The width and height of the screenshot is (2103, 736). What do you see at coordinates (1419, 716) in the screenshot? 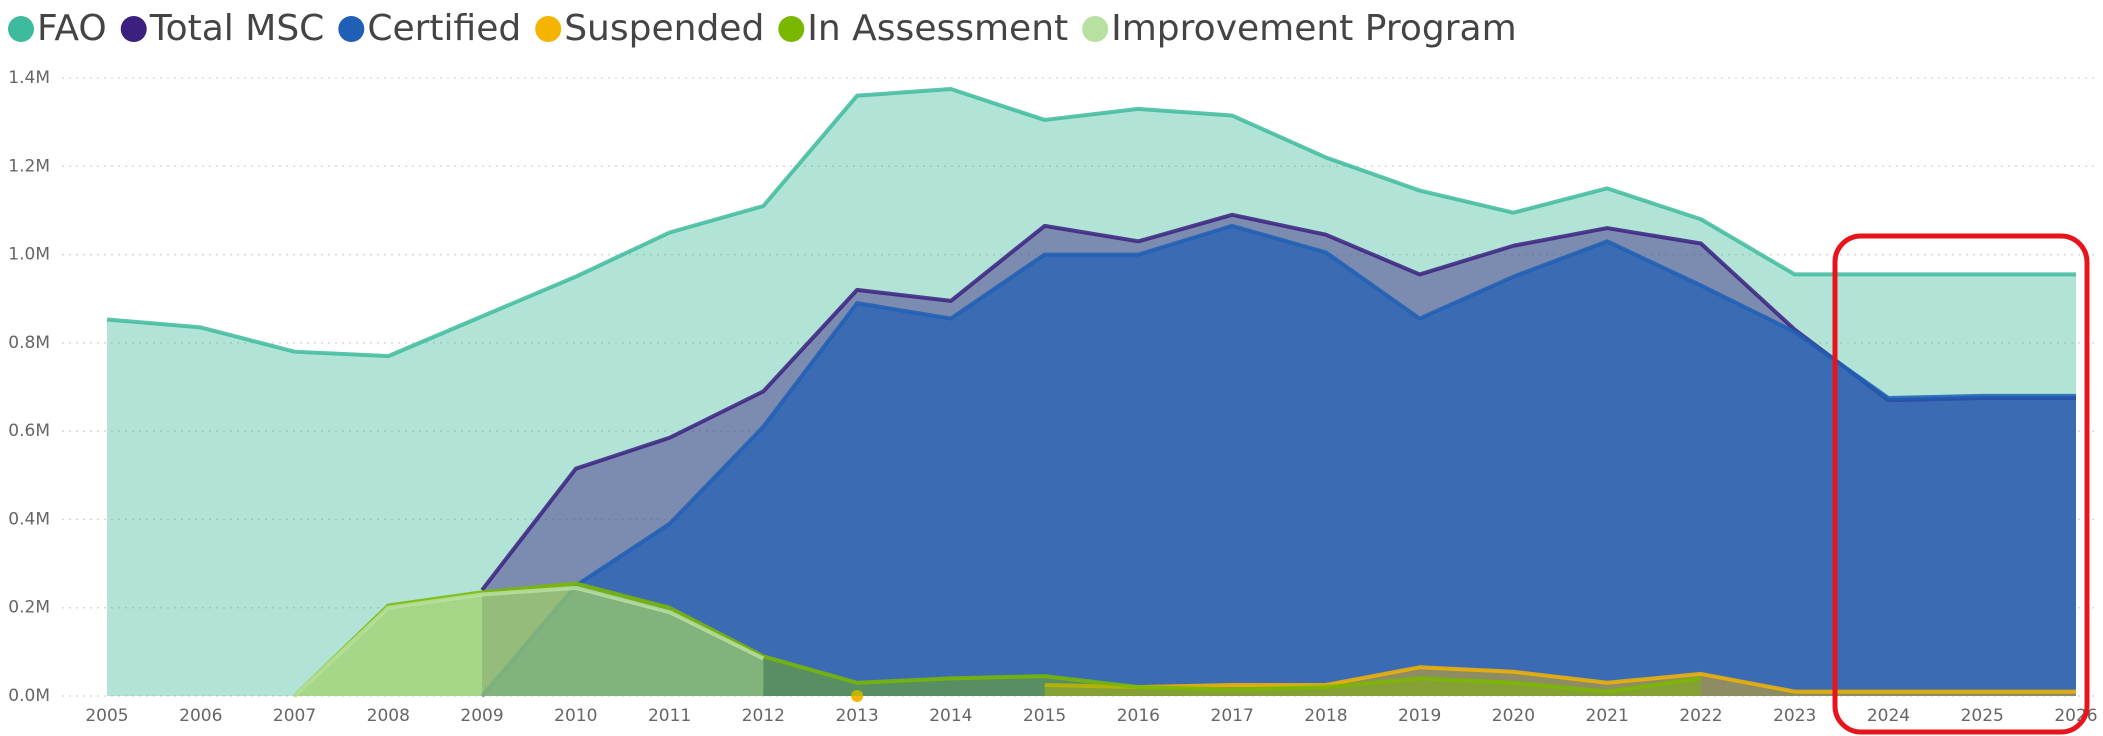
I see `x-tick-label: 2019` at bounding box center [1419, 716].